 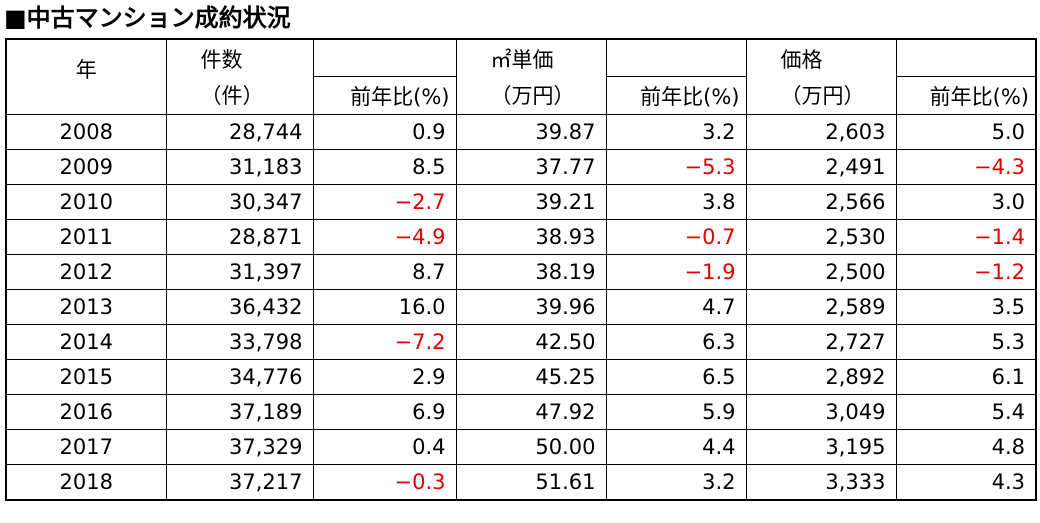 What do you see at coordinates (239, 272) in the screenshot?
I see `value-cell: 31,397` at bounding box center [239, 272].